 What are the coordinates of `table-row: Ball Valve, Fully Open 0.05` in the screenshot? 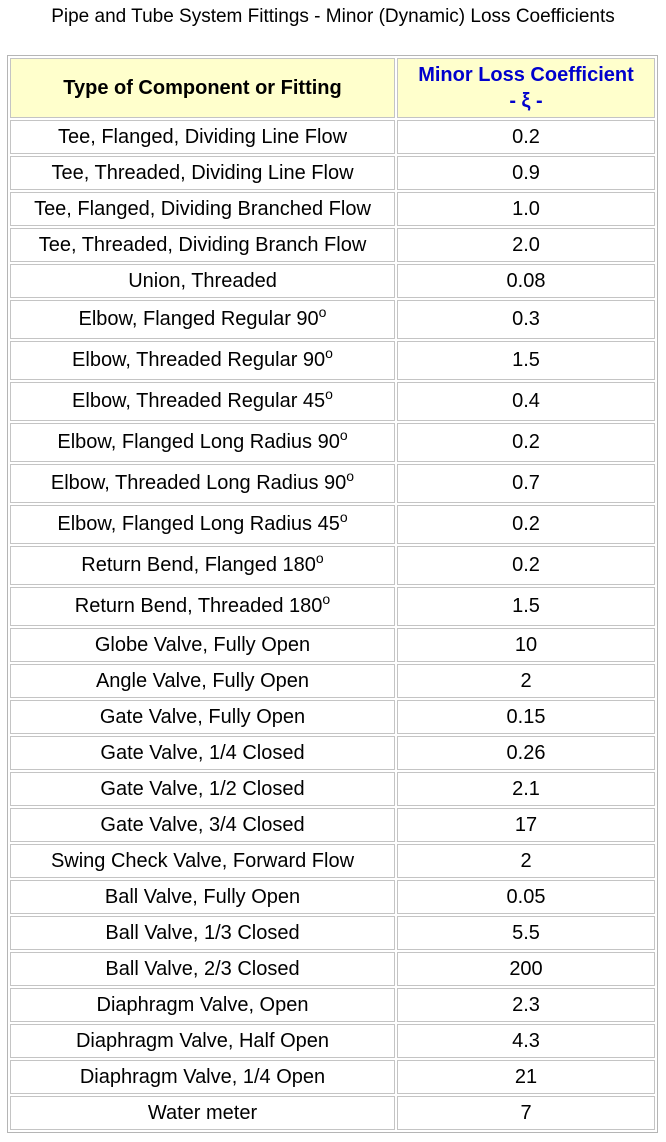 It's located at (332, 897).